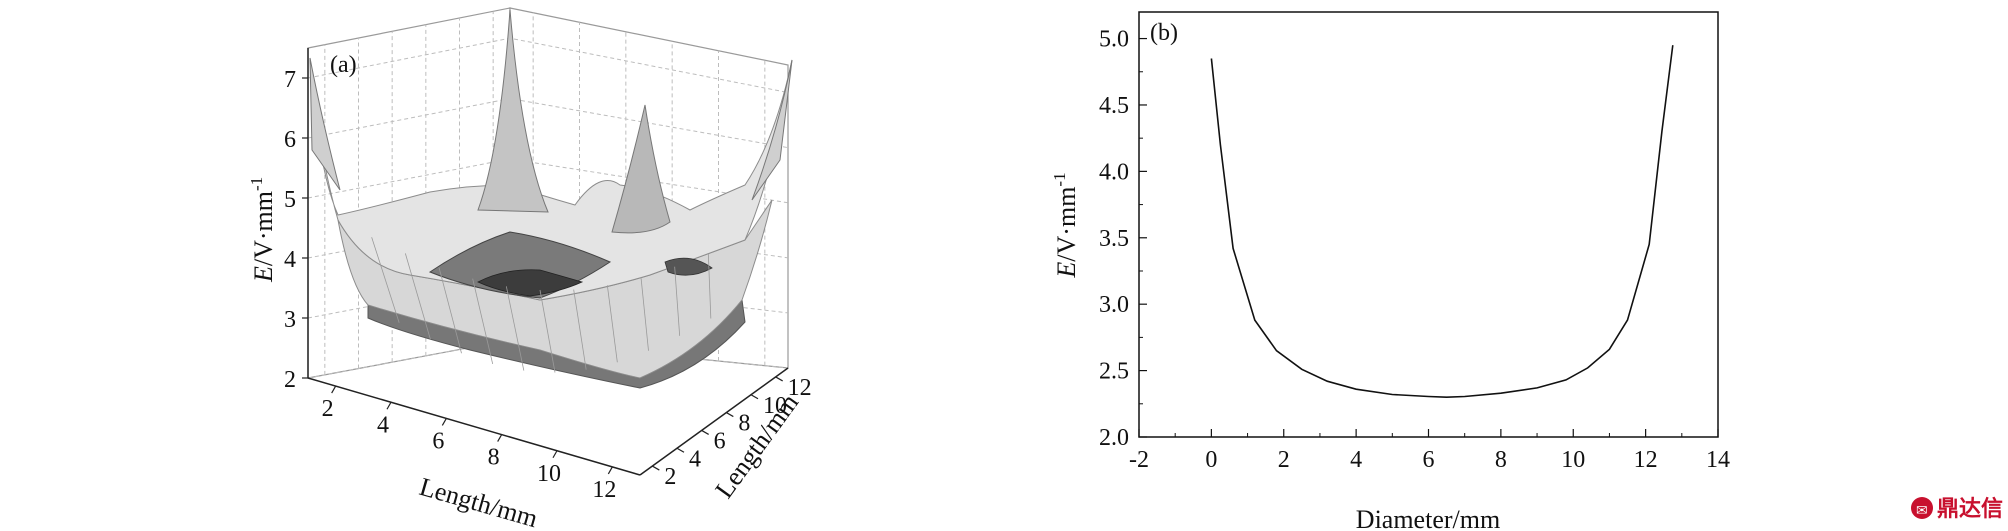  What do you see at coordinates (800, 388) in the screenshot?
I see `y-tick-label: 12` at bounding box center [800, 388].